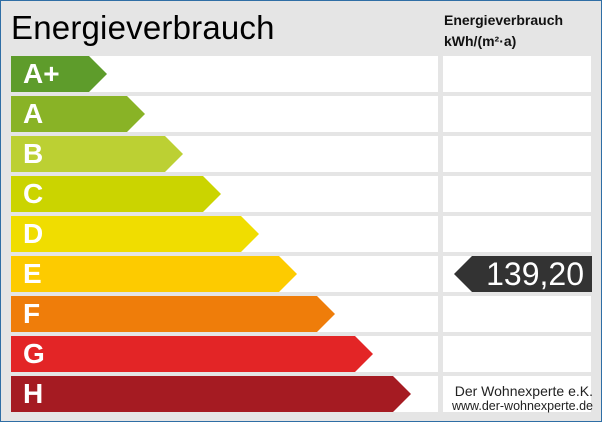 This screenshot has width=602, height=422. I want to click on class-arrow: A+, so click(59, 74).